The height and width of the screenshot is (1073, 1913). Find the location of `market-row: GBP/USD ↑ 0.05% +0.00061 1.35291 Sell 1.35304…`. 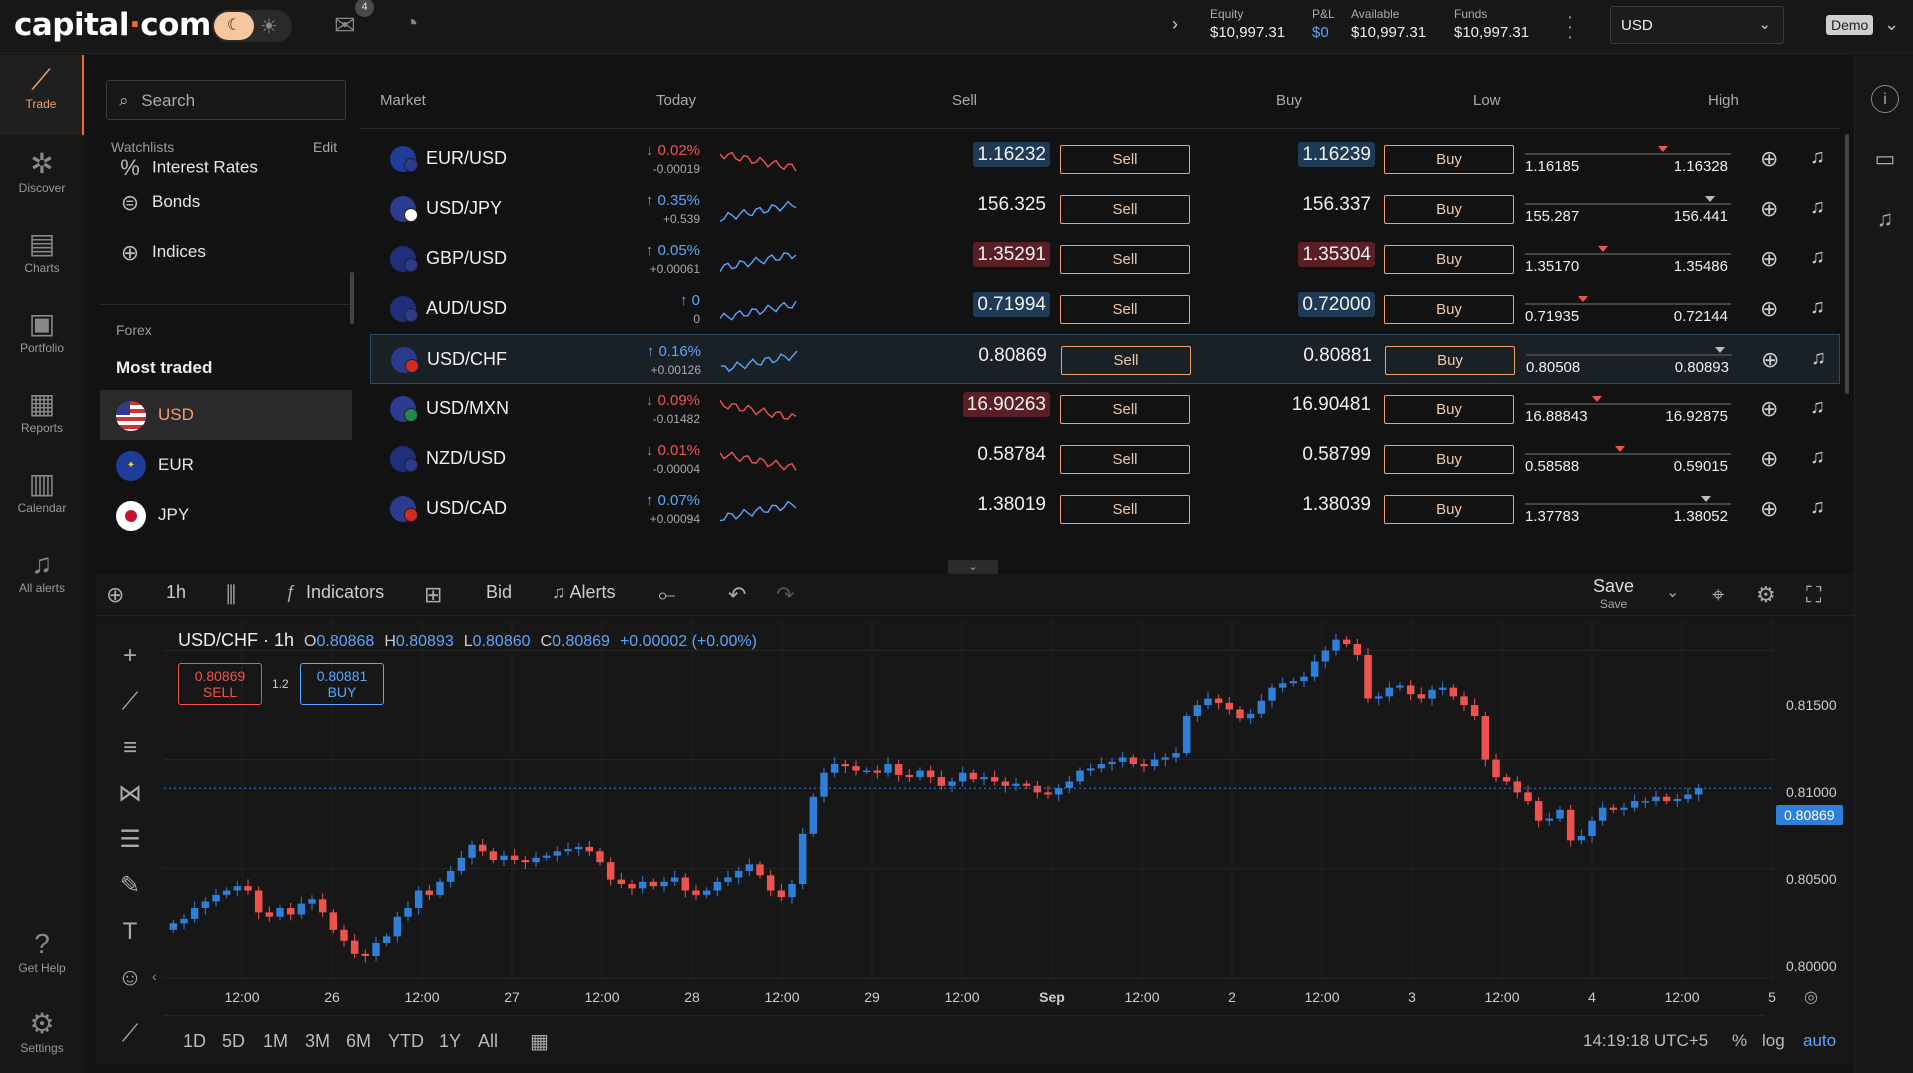

market-row: GBP/USD ↑ 0.05% +0.00061 1.35291 Sell 1.35304… is located at coordinates (1105, 259).